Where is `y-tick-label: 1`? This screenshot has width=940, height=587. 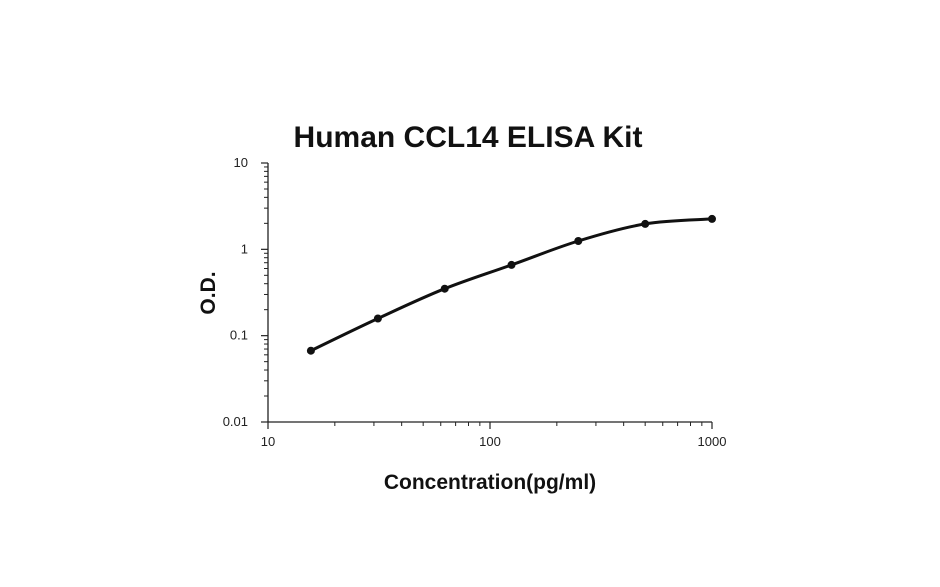 y-tick-label: 1 is located at coordinates (244, 248).